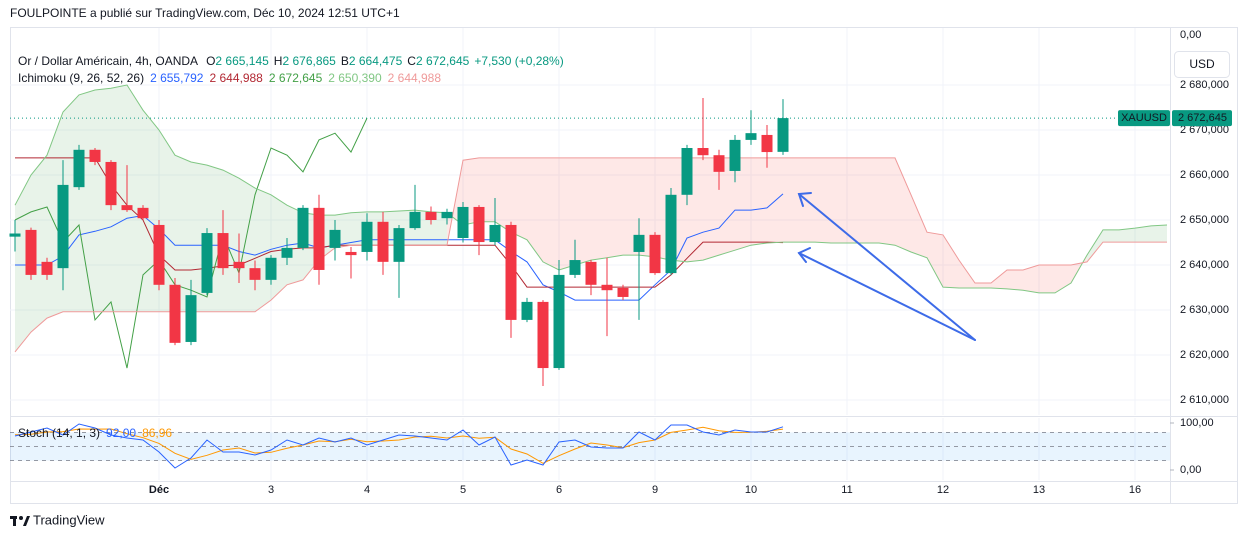 The width and height of the screenshot is (1246, 539). What do you see at coordinates (443, 61) in the screenshot?
I see `legend-value: 2 672,645` at bounding box center [443, 61].